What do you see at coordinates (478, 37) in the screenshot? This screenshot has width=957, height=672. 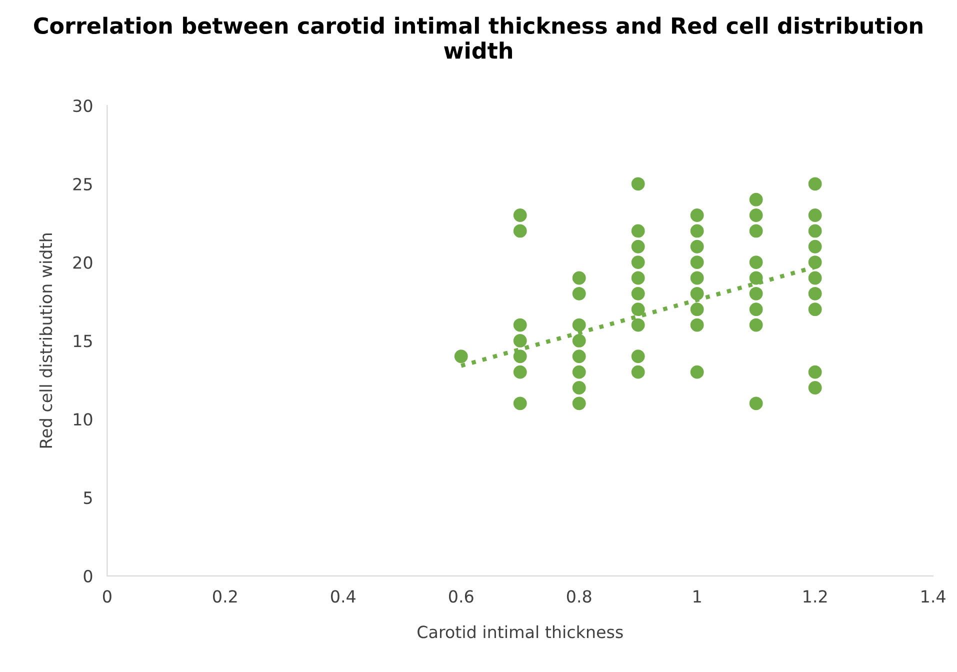 I see `chart-title: Correlation between carotid intimal thickness and Red cell distribution width` at bounding box center [478, 37].